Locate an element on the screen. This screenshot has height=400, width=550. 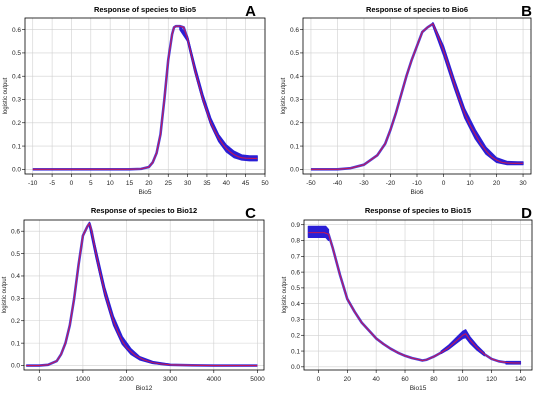
chart-title: Response of species to Bio15 is located at coordinates (418, 210).